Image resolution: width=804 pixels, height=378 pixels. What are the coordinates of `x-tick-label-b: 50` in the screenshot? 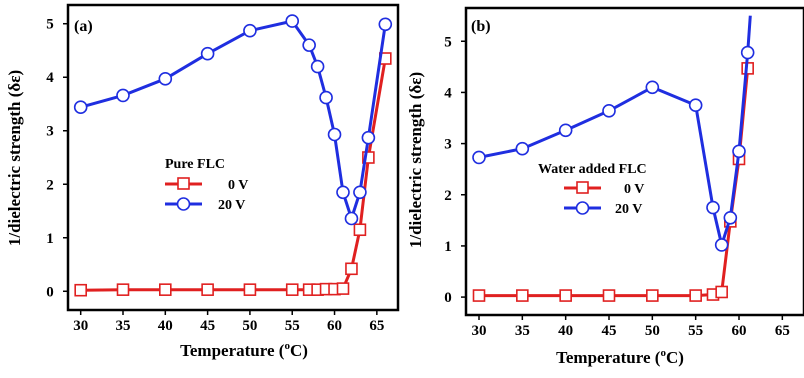 It's located at (652, 331).